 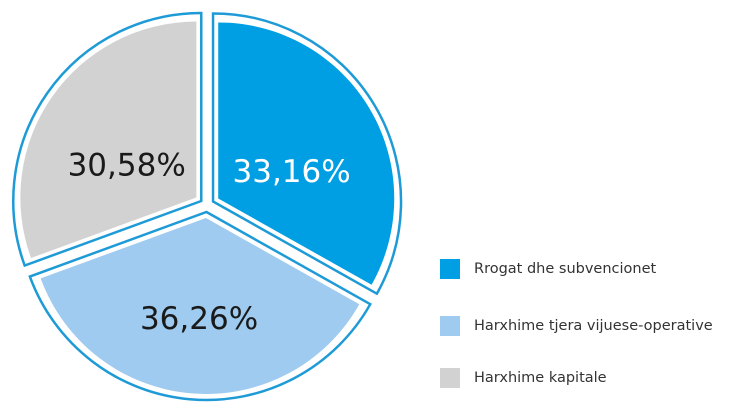 What do you see at coordinates (199, 319) in the screenshot?
I see `slice-label: 36,26%` at bounding box center [199, 319].